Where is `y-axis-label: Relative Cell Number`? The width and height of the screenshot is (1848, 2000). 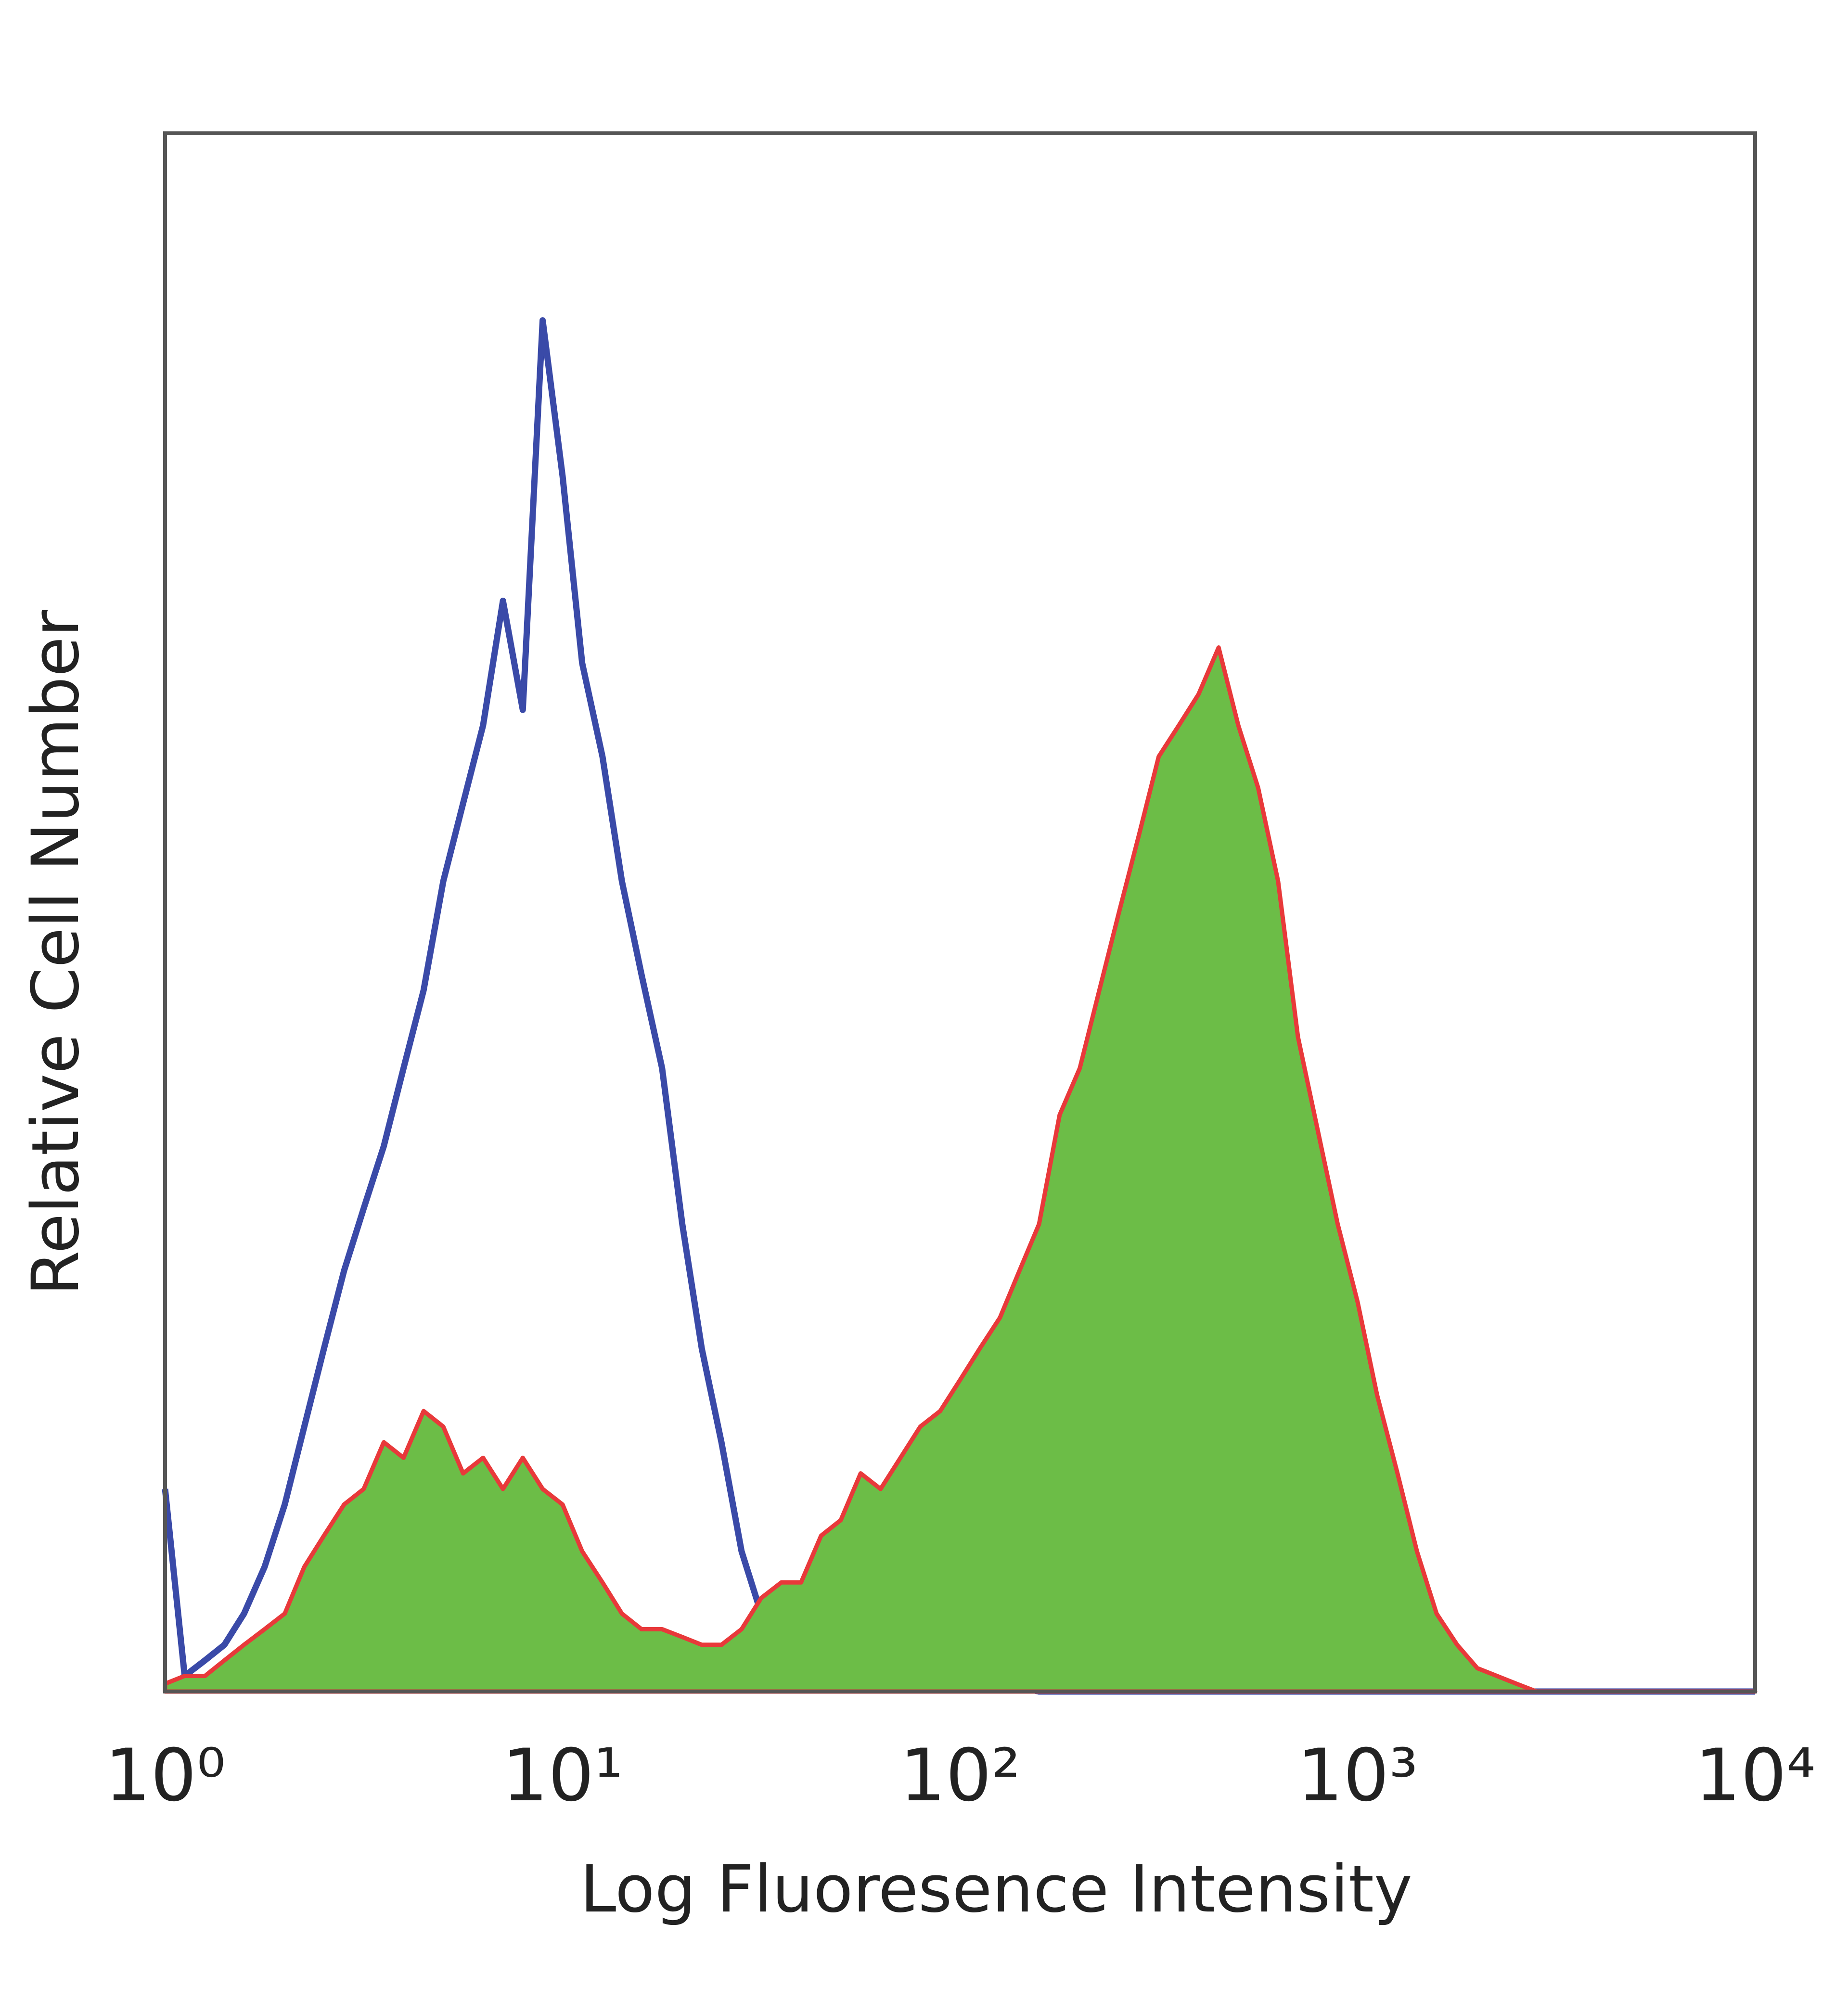
y-axis-label: Relative Cell Number is located at coordinates (55, 952).